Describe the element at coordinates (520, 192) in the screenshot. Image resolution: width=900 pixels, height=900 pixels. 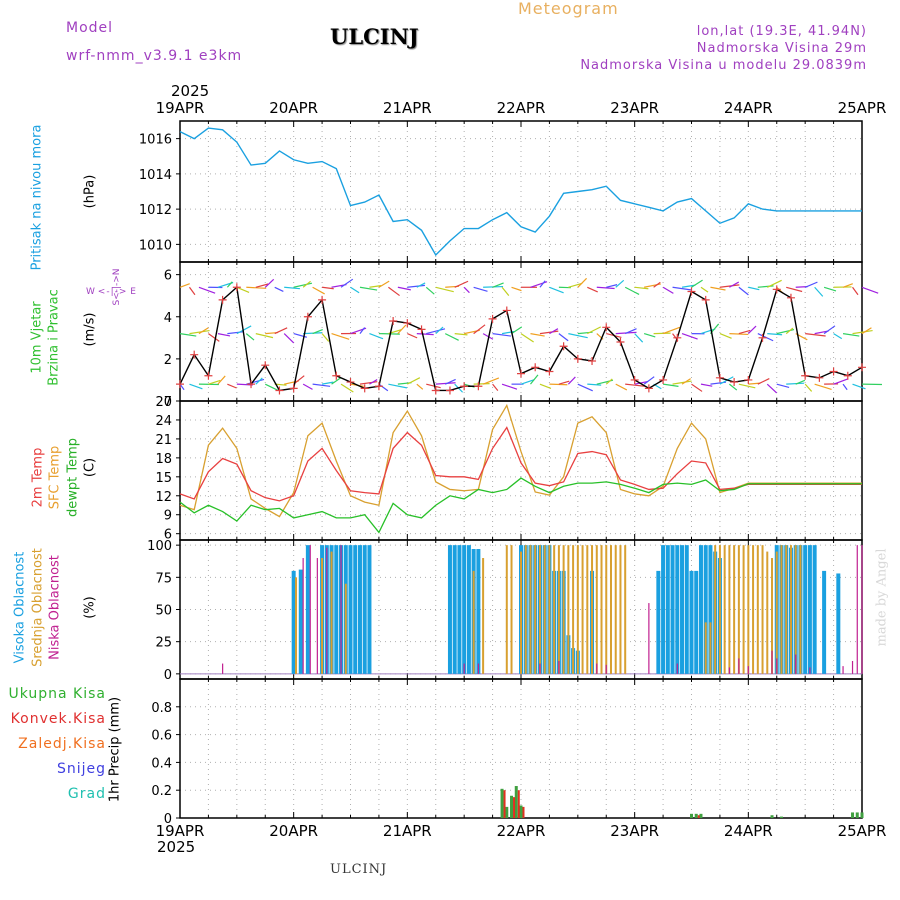
I see `pressure-line` at that location.